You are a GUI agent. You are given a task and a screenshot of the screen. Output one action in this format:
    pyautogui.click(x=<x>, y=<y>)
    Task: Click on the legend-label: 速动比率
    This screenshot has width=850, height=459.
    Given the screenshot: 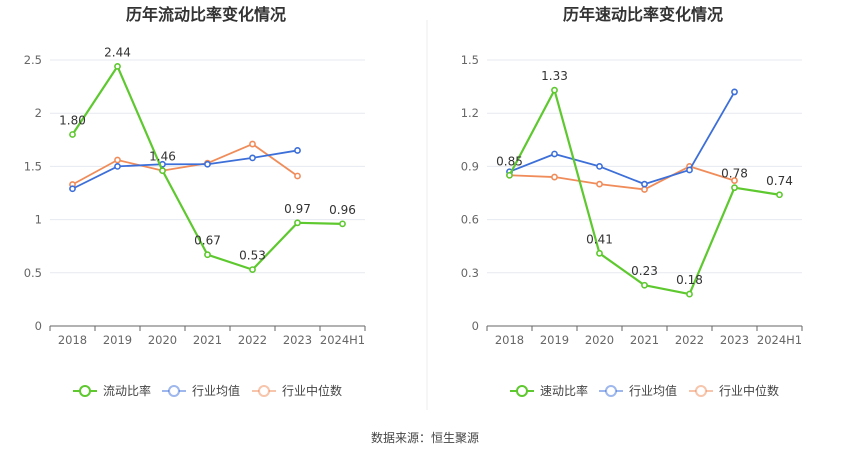 What is the action you would take?
    pyautogui.click(x=564, y=390)
    